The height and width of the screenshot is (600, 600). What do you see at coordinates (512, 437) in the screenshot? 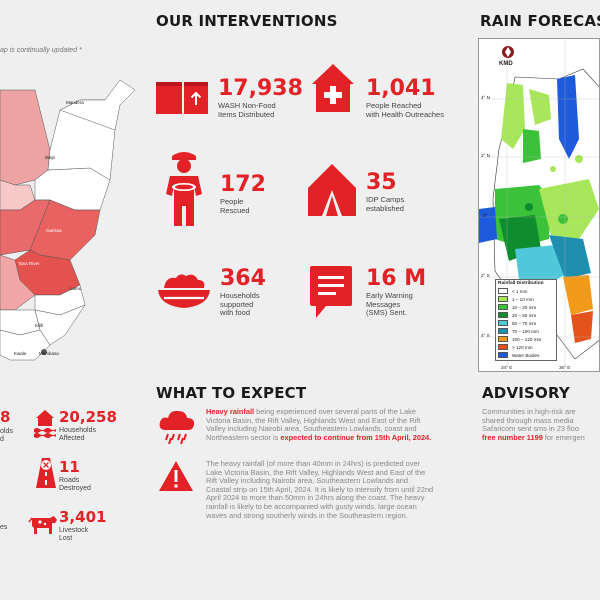
I see `toll-free-number-highlight: free number 1199` at bounding box center [512, 437].